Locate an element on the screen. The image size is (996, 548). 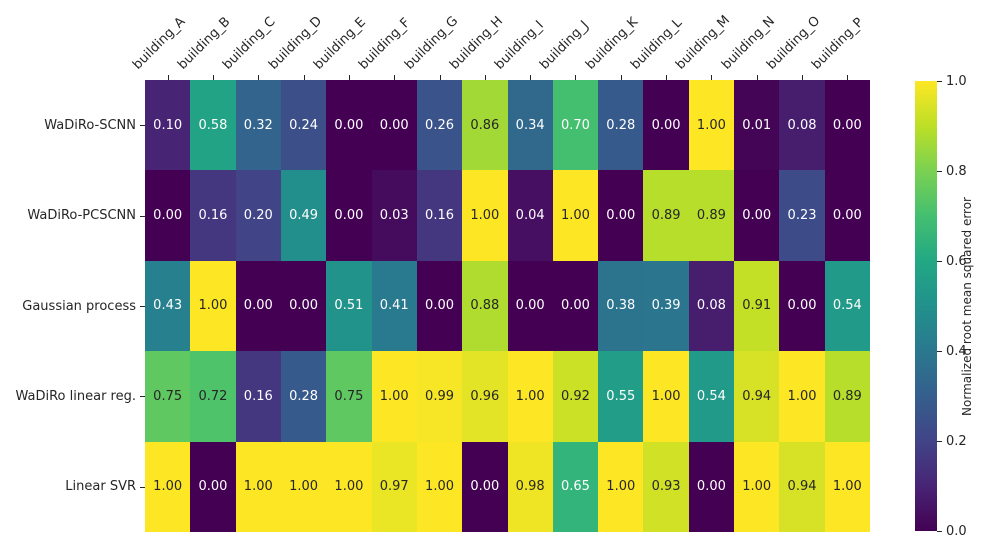
colorbar-tick-label: 0.8 is located at coordinates (956, 171).